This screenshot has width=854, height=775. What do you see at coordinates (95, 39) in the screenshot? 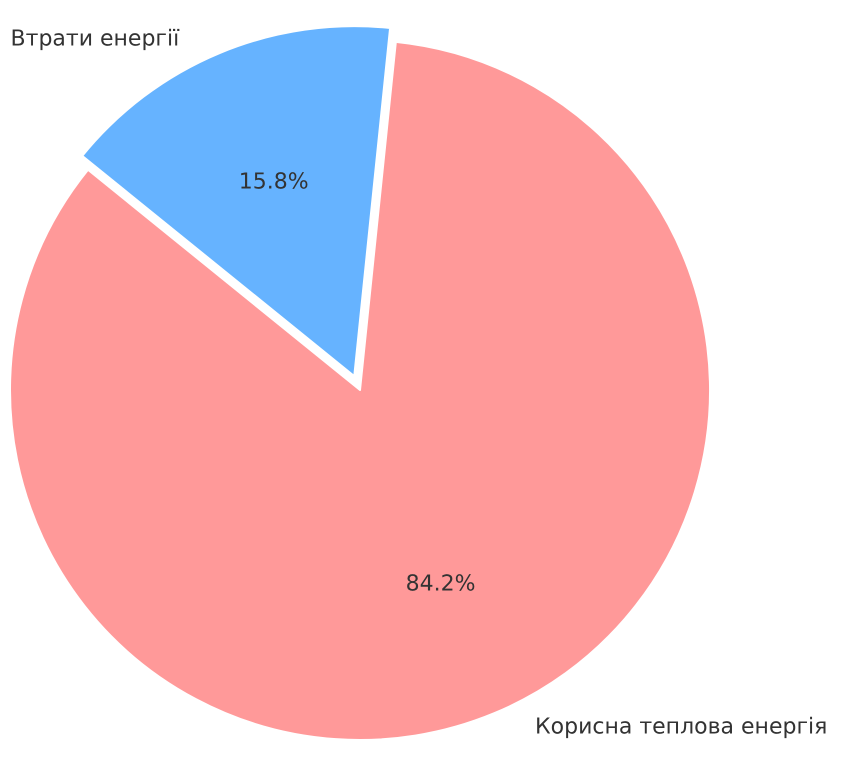
I see `slice-label: Втрати енергії` at bounding box center [95, 39].